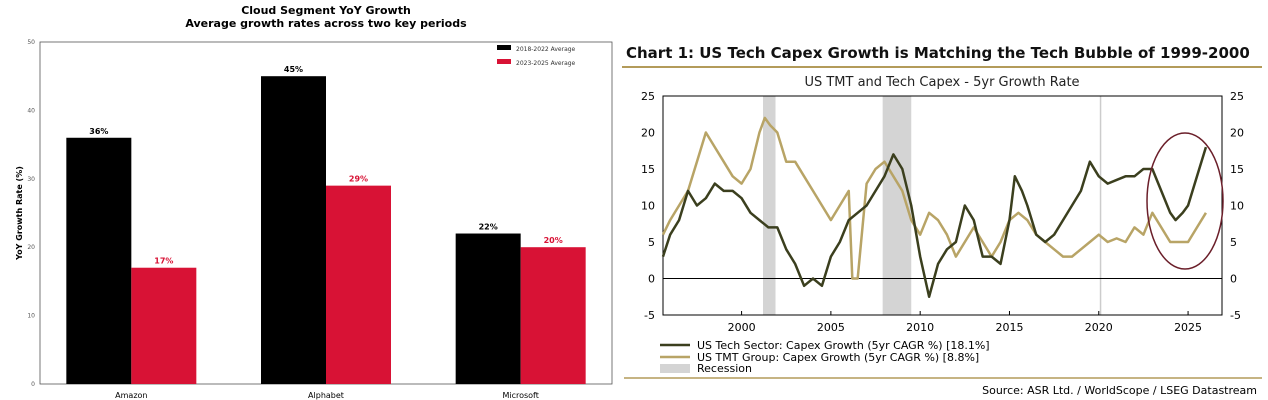 Image resolution: width=1268 pixels, height=400 pixels. I want to click on y-tick-label: 30, so click(31, 179).